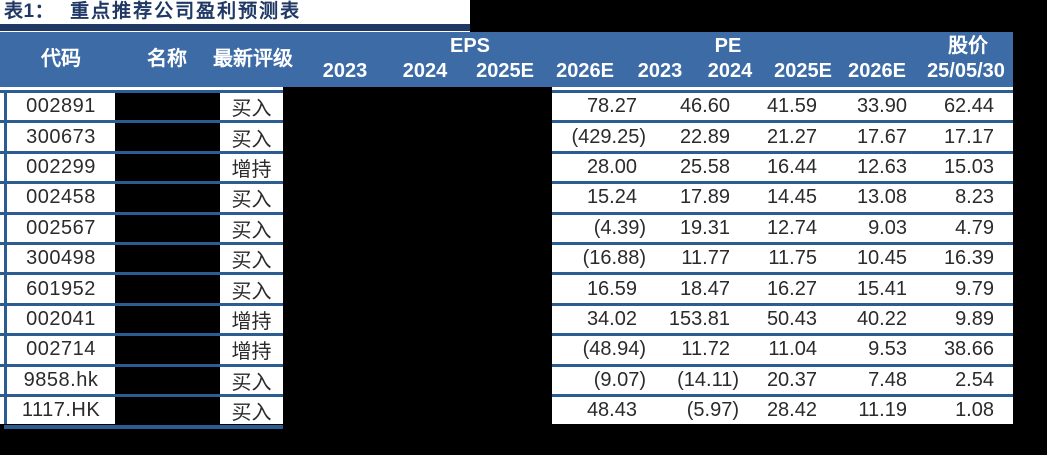  I want to click on pe-2024-value: (14.11), so click(708, 379).